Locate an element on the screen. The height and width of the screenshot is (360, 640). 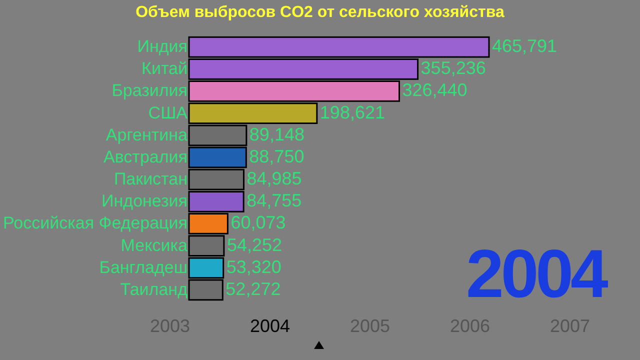
y-tick-label: США is located at coordinates (168, 112).